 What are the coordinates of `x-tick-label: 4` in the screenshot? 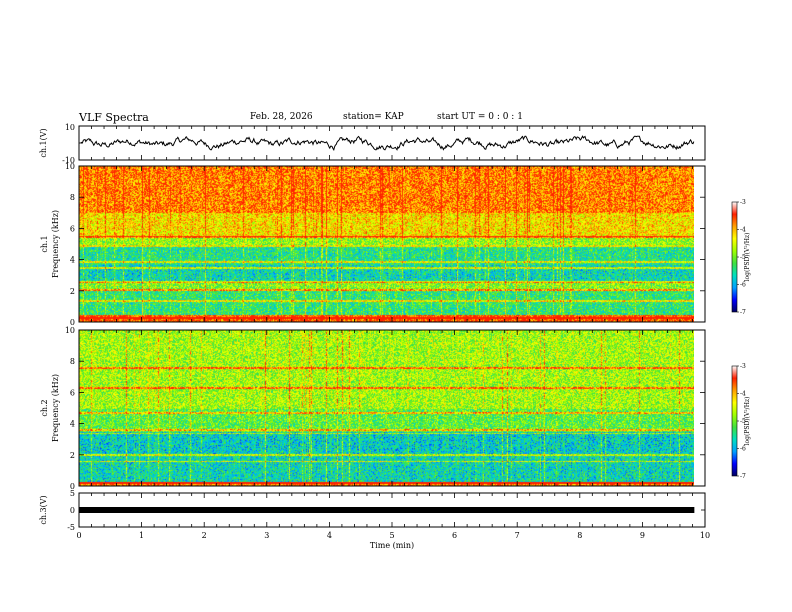 It's located at (329, 535).